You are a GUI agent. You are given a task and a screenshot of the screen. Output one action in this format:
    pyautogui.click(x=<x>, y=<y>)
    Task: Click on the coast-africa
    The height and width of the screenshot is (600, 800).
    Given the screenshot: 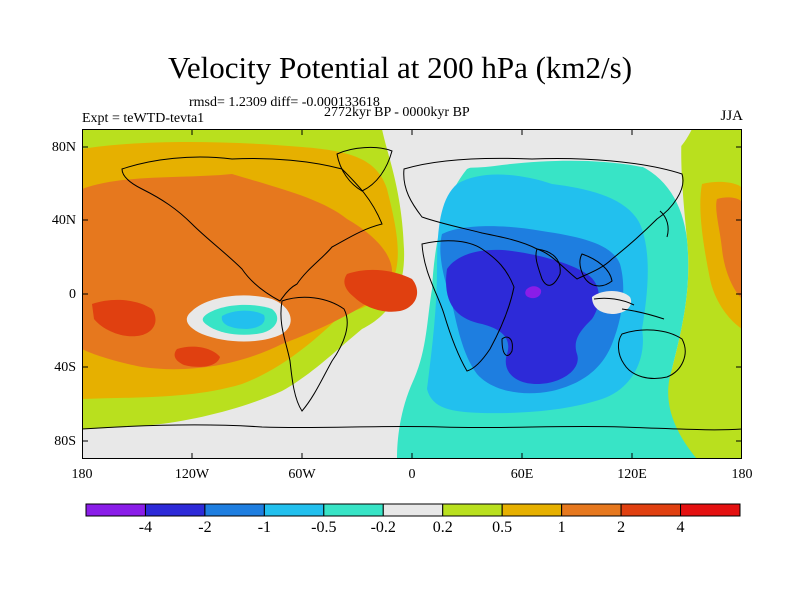 What is the action you would take?
    pyautogui.click(x=468, y=306)
    